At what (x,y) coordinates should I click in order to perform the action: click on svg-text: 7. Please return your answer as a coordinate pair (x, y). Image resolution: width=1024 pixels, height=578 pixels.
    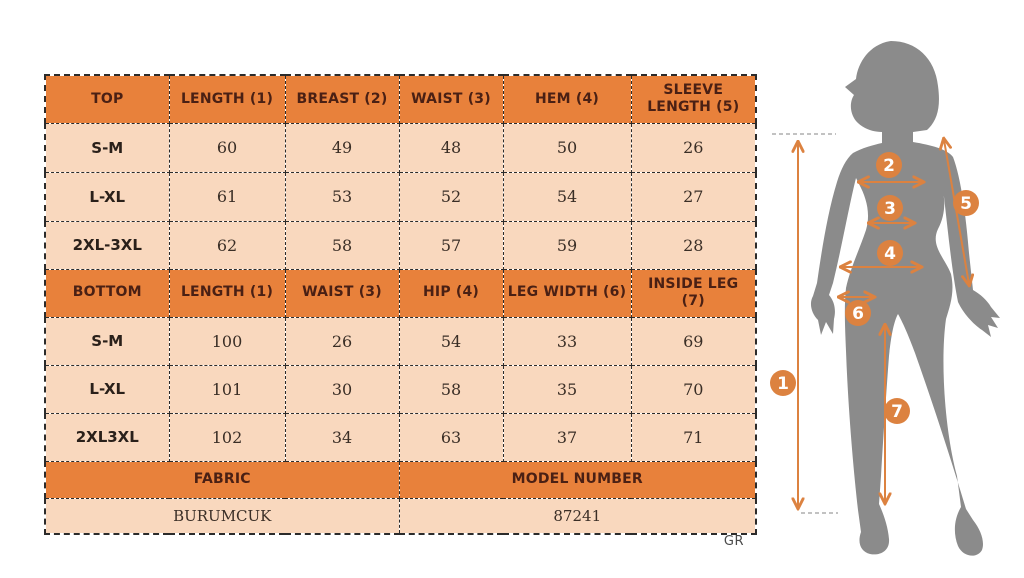
    Looking at the image, I should click on (897, 412).